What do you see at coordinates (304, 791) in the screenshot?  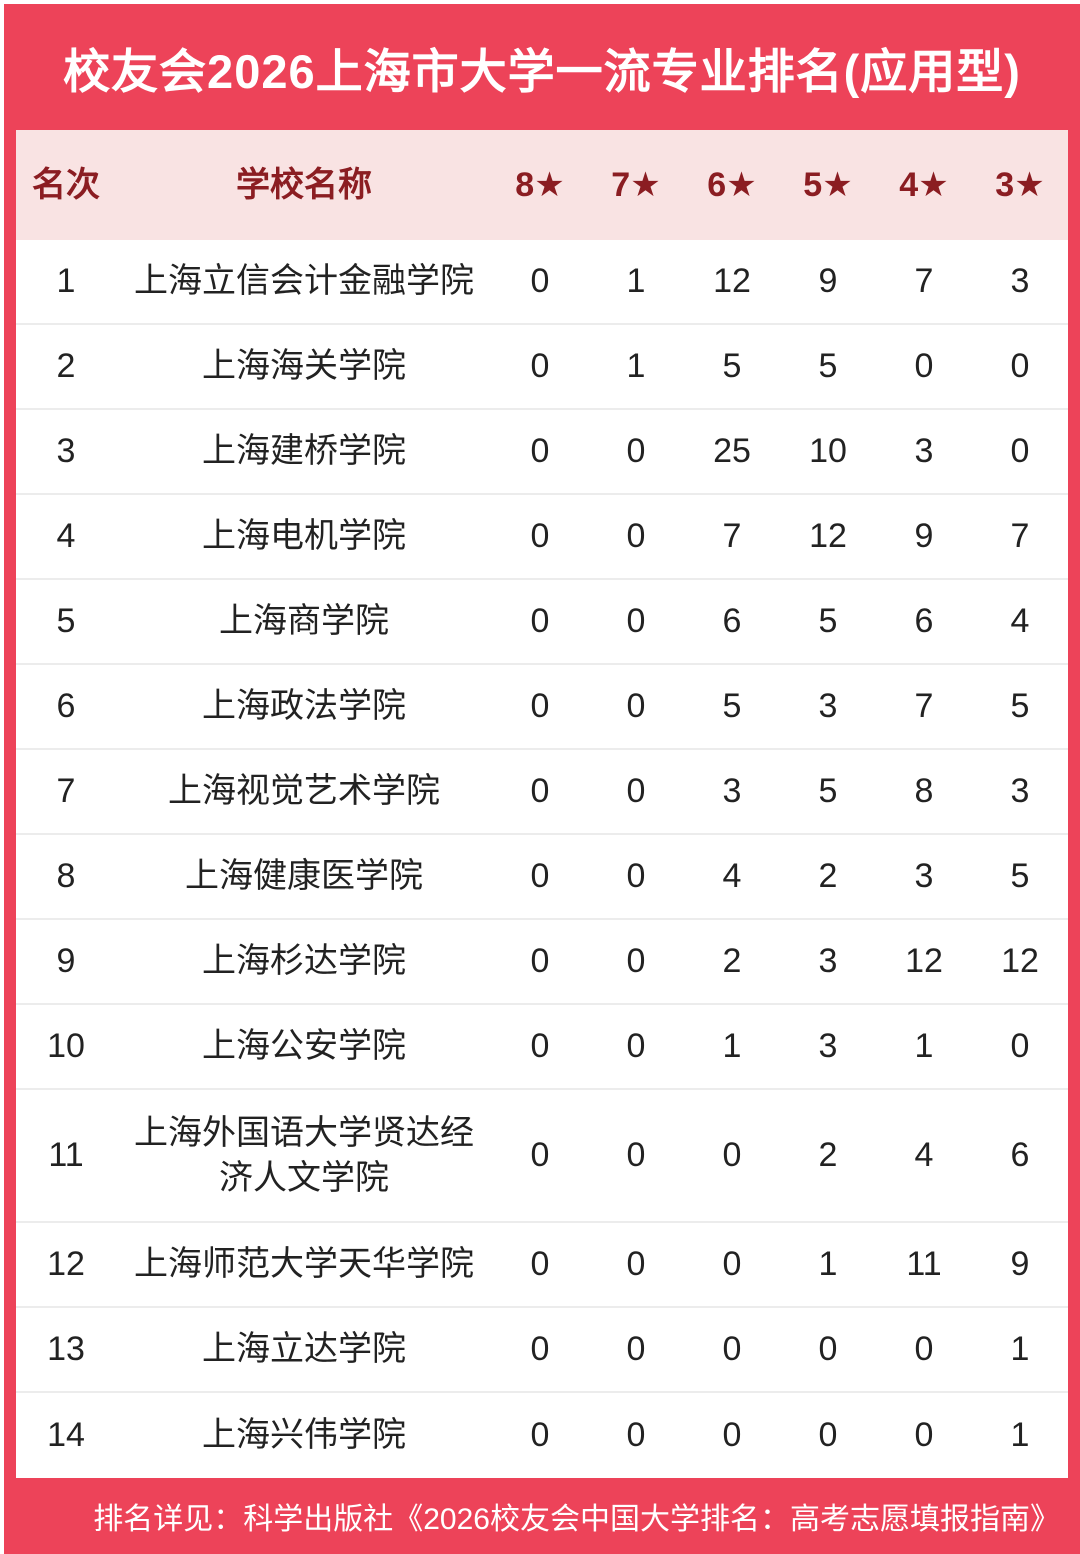 I see `school-cell: 上海视觉艺术学院` at bounding box center [304, 791].